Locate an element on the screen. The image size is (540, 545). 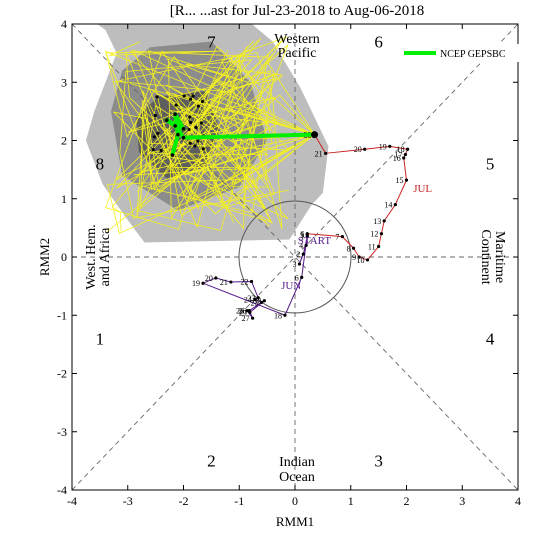
day-label: 15 is located at coordinates (400, 180).